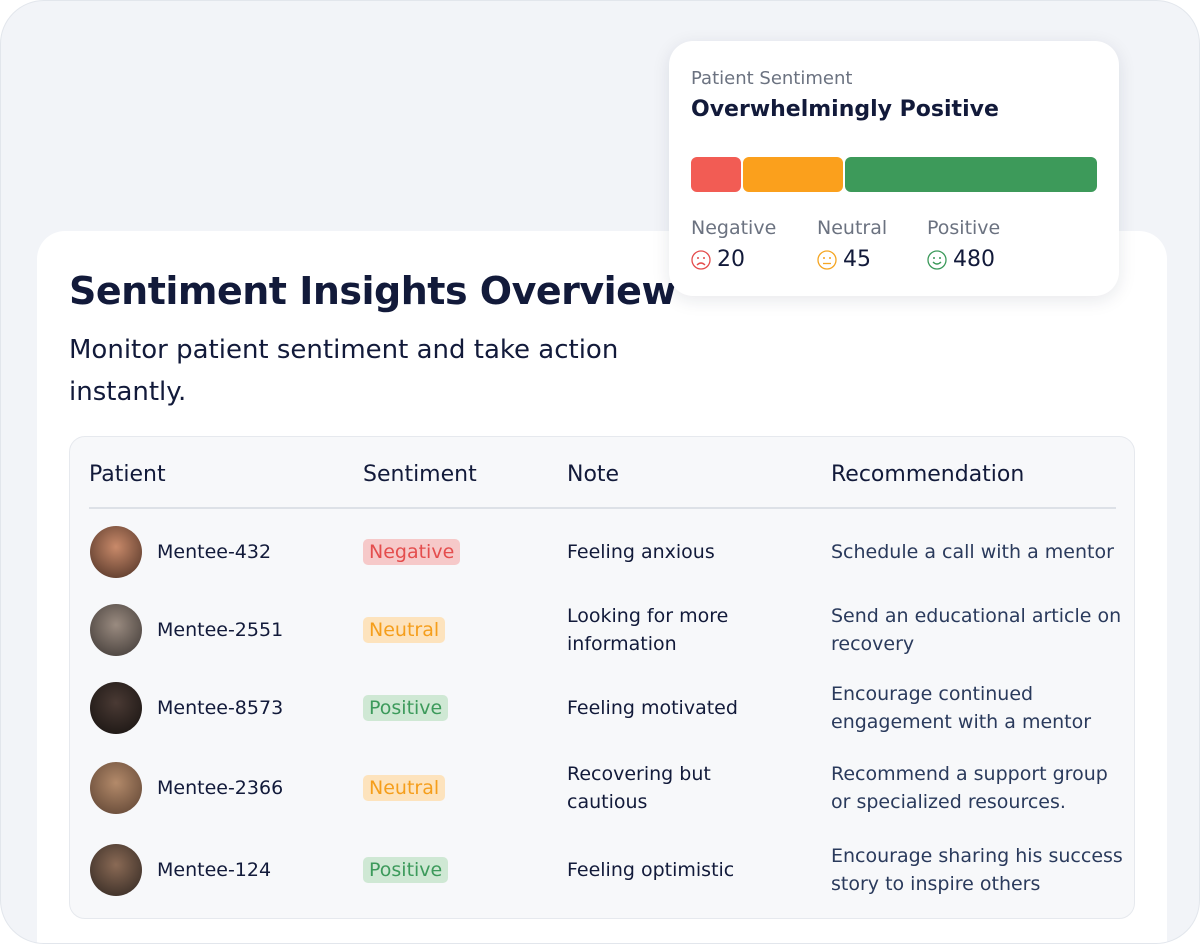  Describe the element at coordinates (976, 630) in the screenshot. I see `recommendation: Send an educational article on recovery` at that location.